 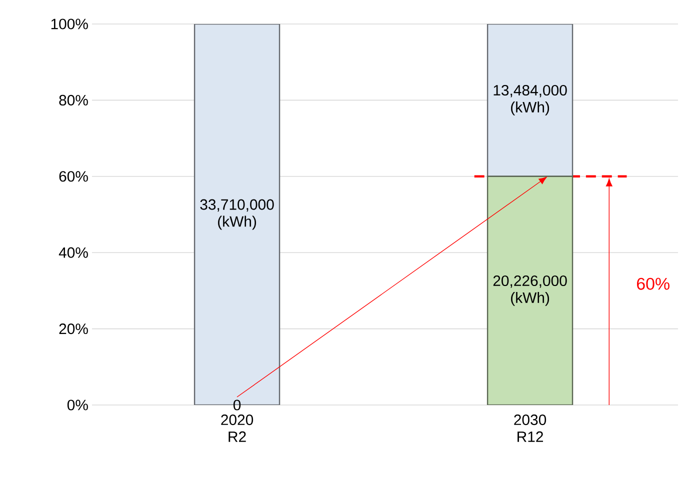 What do you see at coordinates (237, 428) in the screenshot?
I see `x-tick-label: 2020 R2` at bounding box center [237, 428].